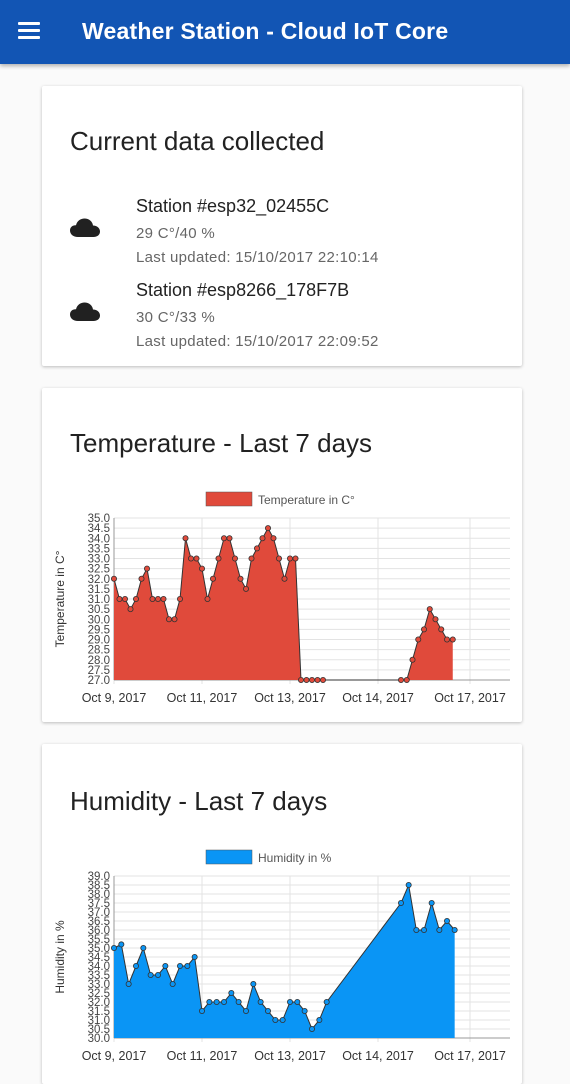 This screenshot has height=1084, width=570. I want to click on station-name: Station #esp8266_178F7B, so click(243, 290).